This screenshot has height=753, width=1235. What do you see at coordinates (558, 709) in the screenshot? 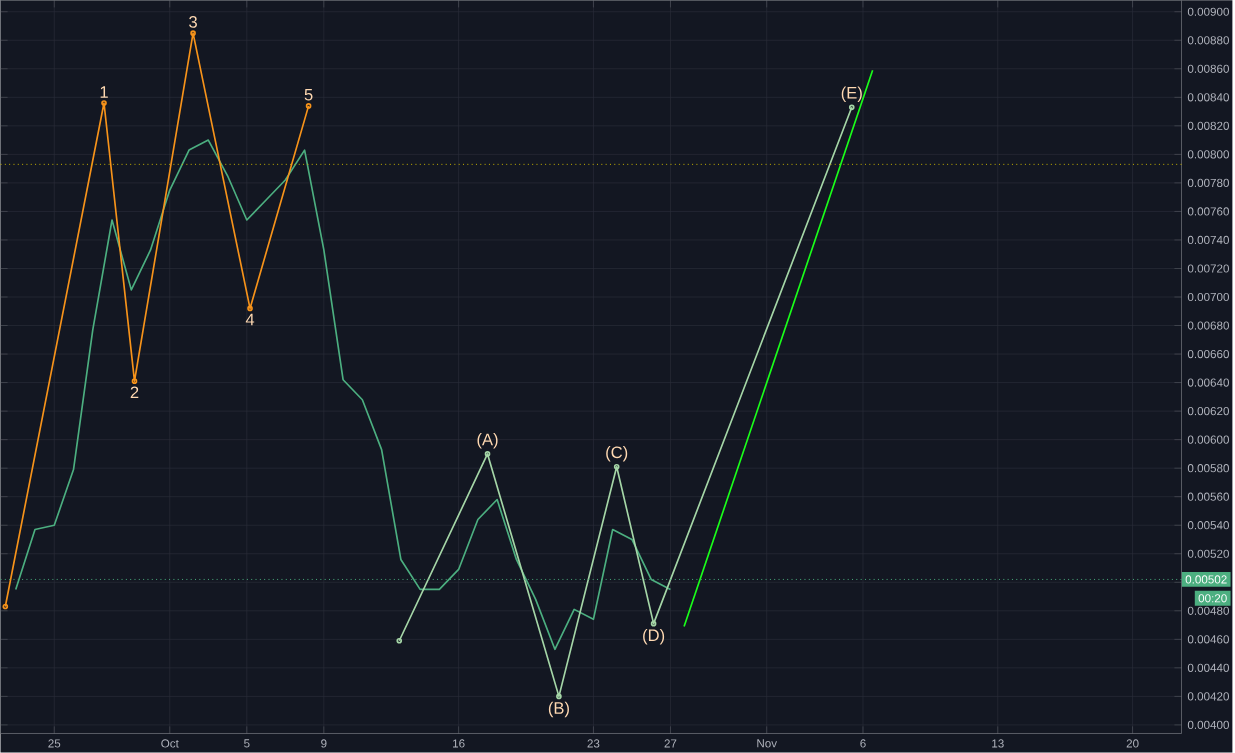
I see `annotation: (B)` at bounding box center [558, 709].